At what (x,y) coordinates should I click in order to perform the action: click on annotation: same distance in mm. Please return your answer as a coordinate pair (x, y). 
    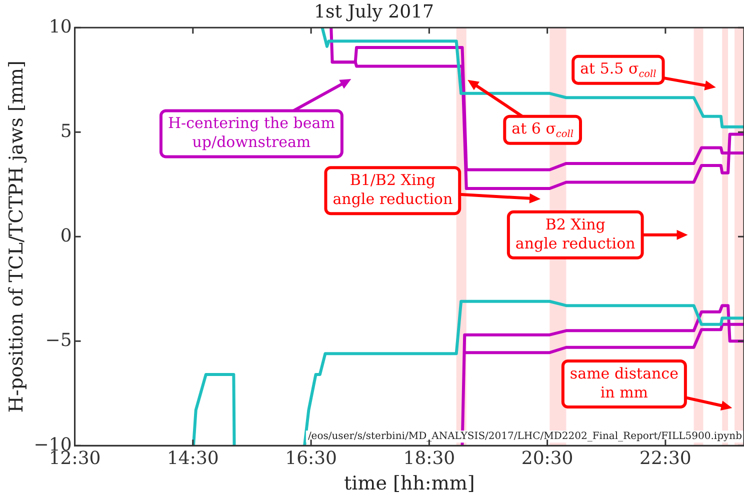
    Looking at the image, I should click on (624, 383).